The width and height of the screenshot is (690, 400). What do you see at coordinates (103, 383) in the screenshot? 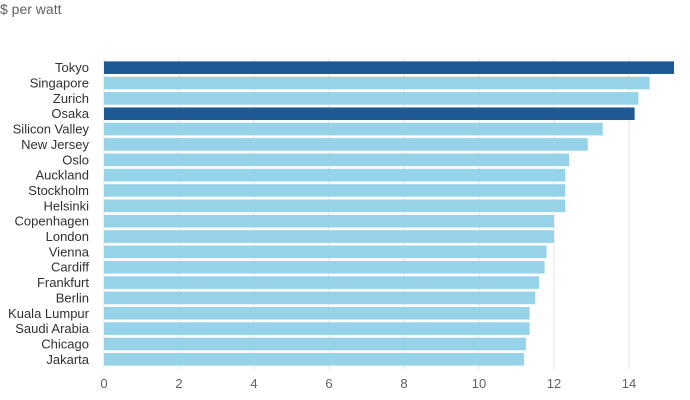
I see `x-tick-label: 0` at bounding box center [103, 383].